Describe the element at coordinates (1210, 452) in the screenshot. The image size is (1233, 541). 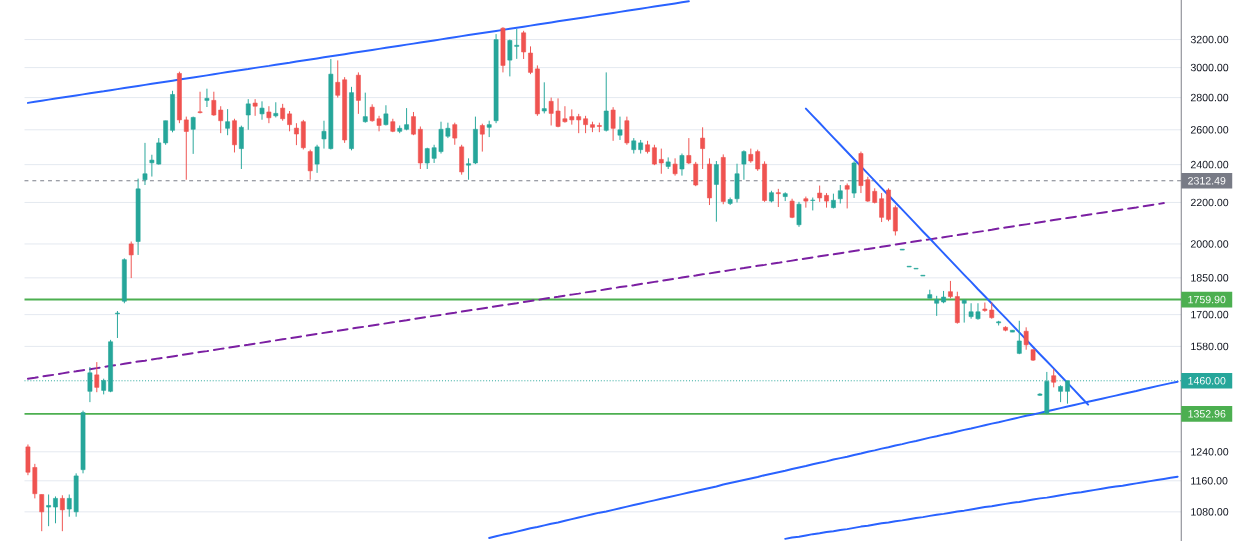
I see `y-tick-label: 1240.00` at that location.